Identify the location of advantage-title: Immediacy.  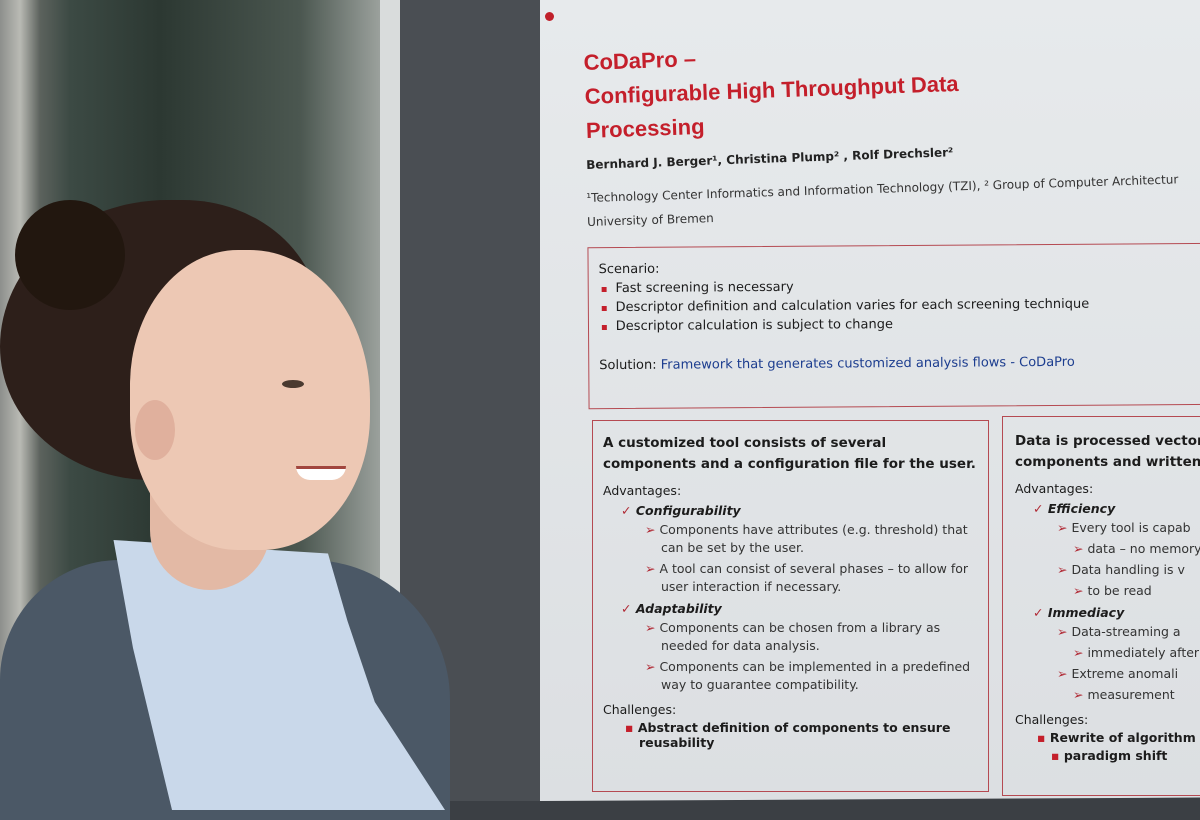
(1116, 612).